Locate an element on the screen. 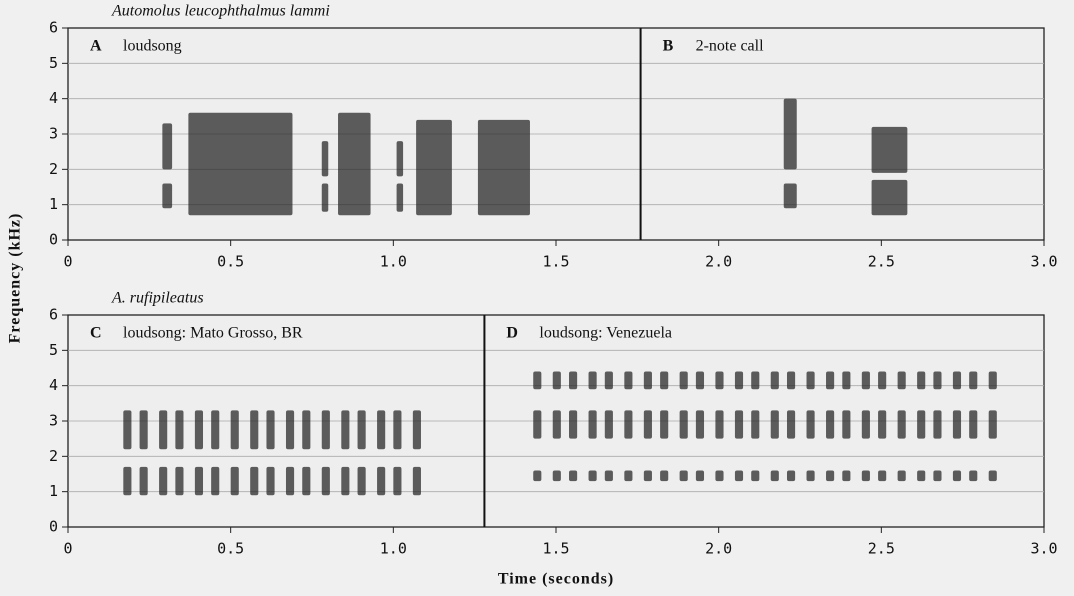 The height and width of the screenshot is (596, 1074). panel-letter: D is located at coordinates (512, 333).